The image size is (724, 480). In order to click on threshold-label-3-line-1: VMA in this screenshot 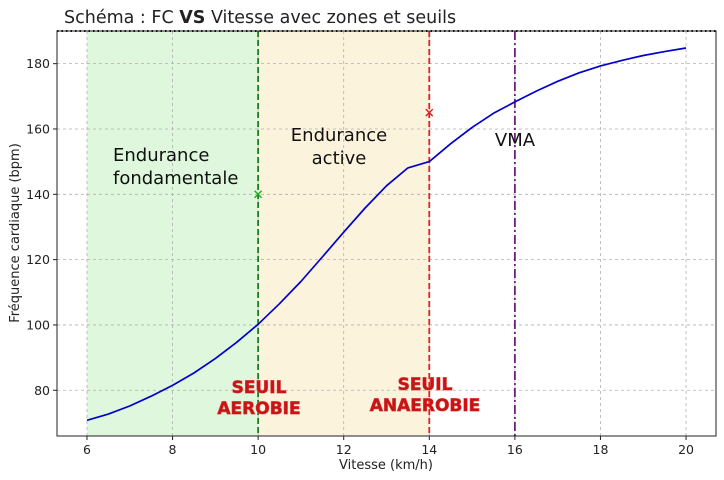, I will do `click(515, 140)`.